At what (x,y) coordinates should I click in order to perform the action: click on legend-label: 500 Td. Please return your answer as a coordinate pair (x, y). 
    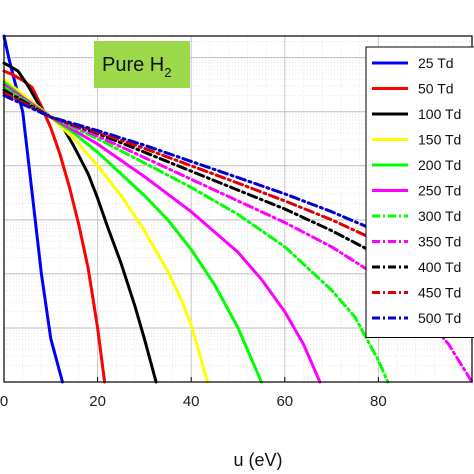
    Looking at the image, I should click on (439, 318).